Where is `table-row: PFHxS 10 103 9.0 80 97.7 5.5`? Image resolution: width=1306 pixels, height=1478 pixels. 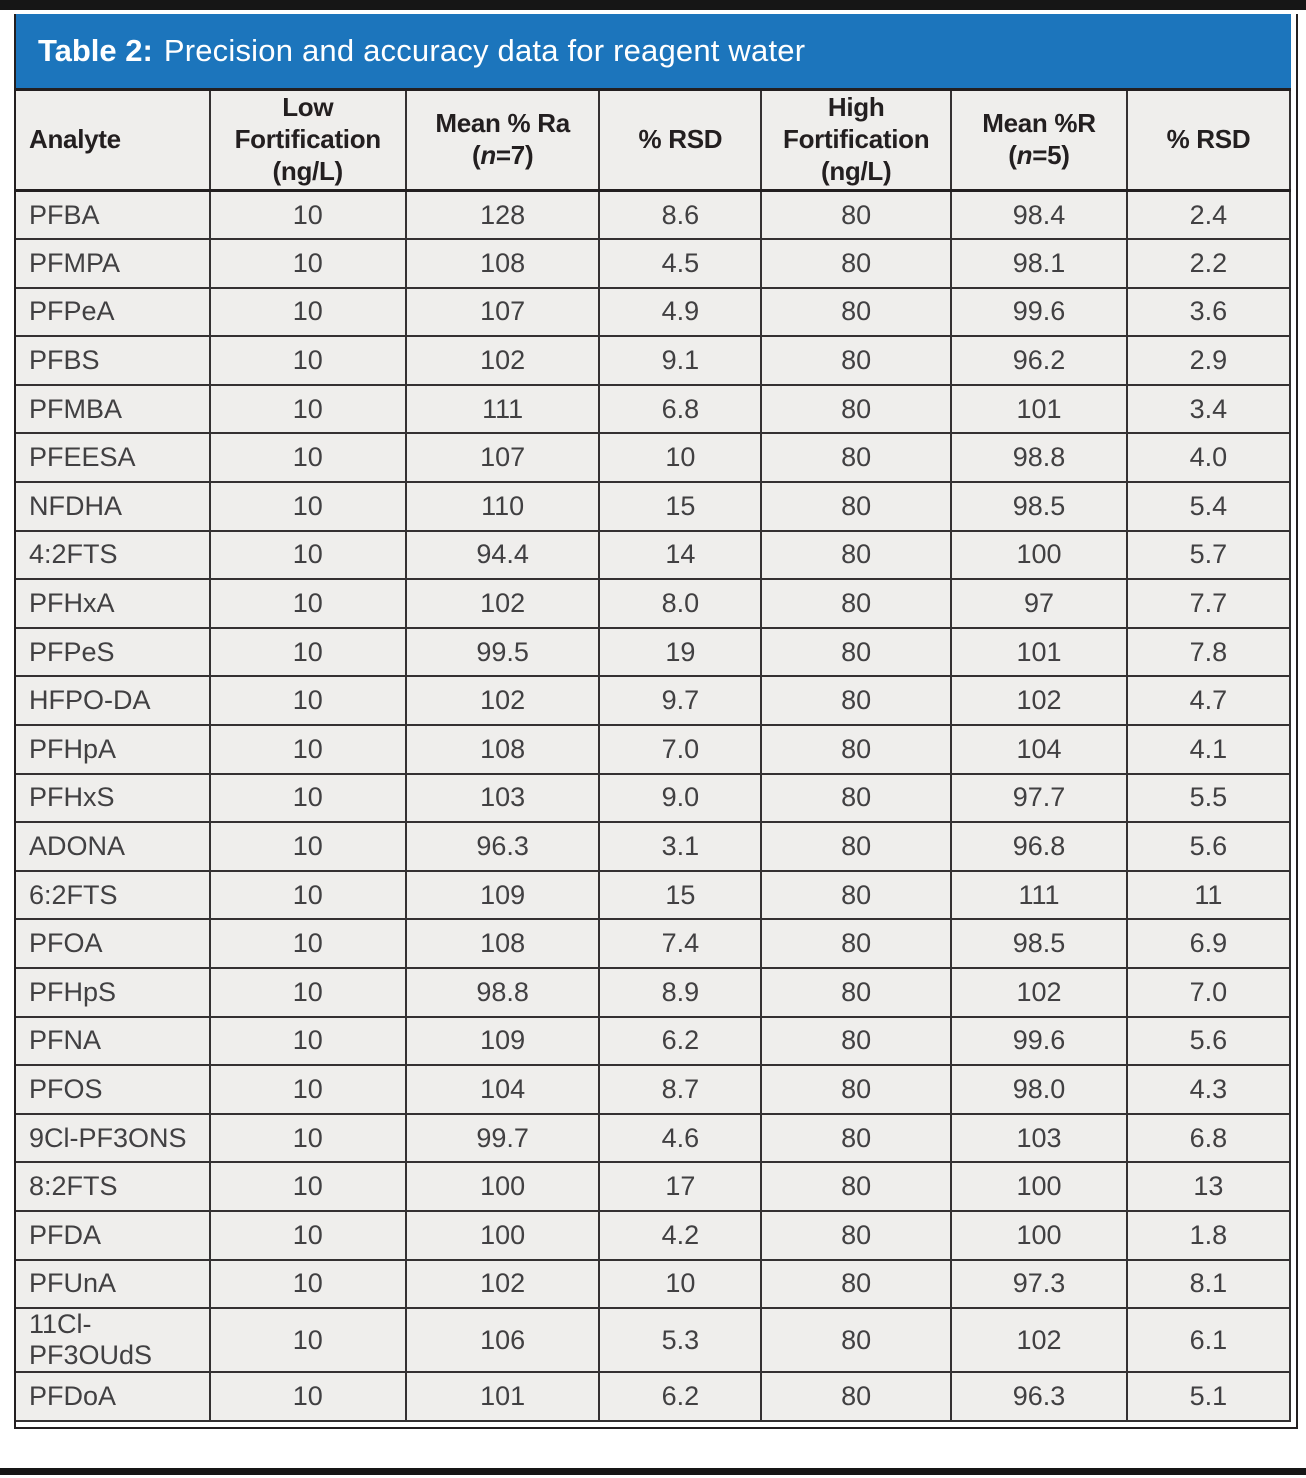 table-row: PFHxS 10 103 9.0 80 97.7 5.5 is located at coordinates (654, 798).